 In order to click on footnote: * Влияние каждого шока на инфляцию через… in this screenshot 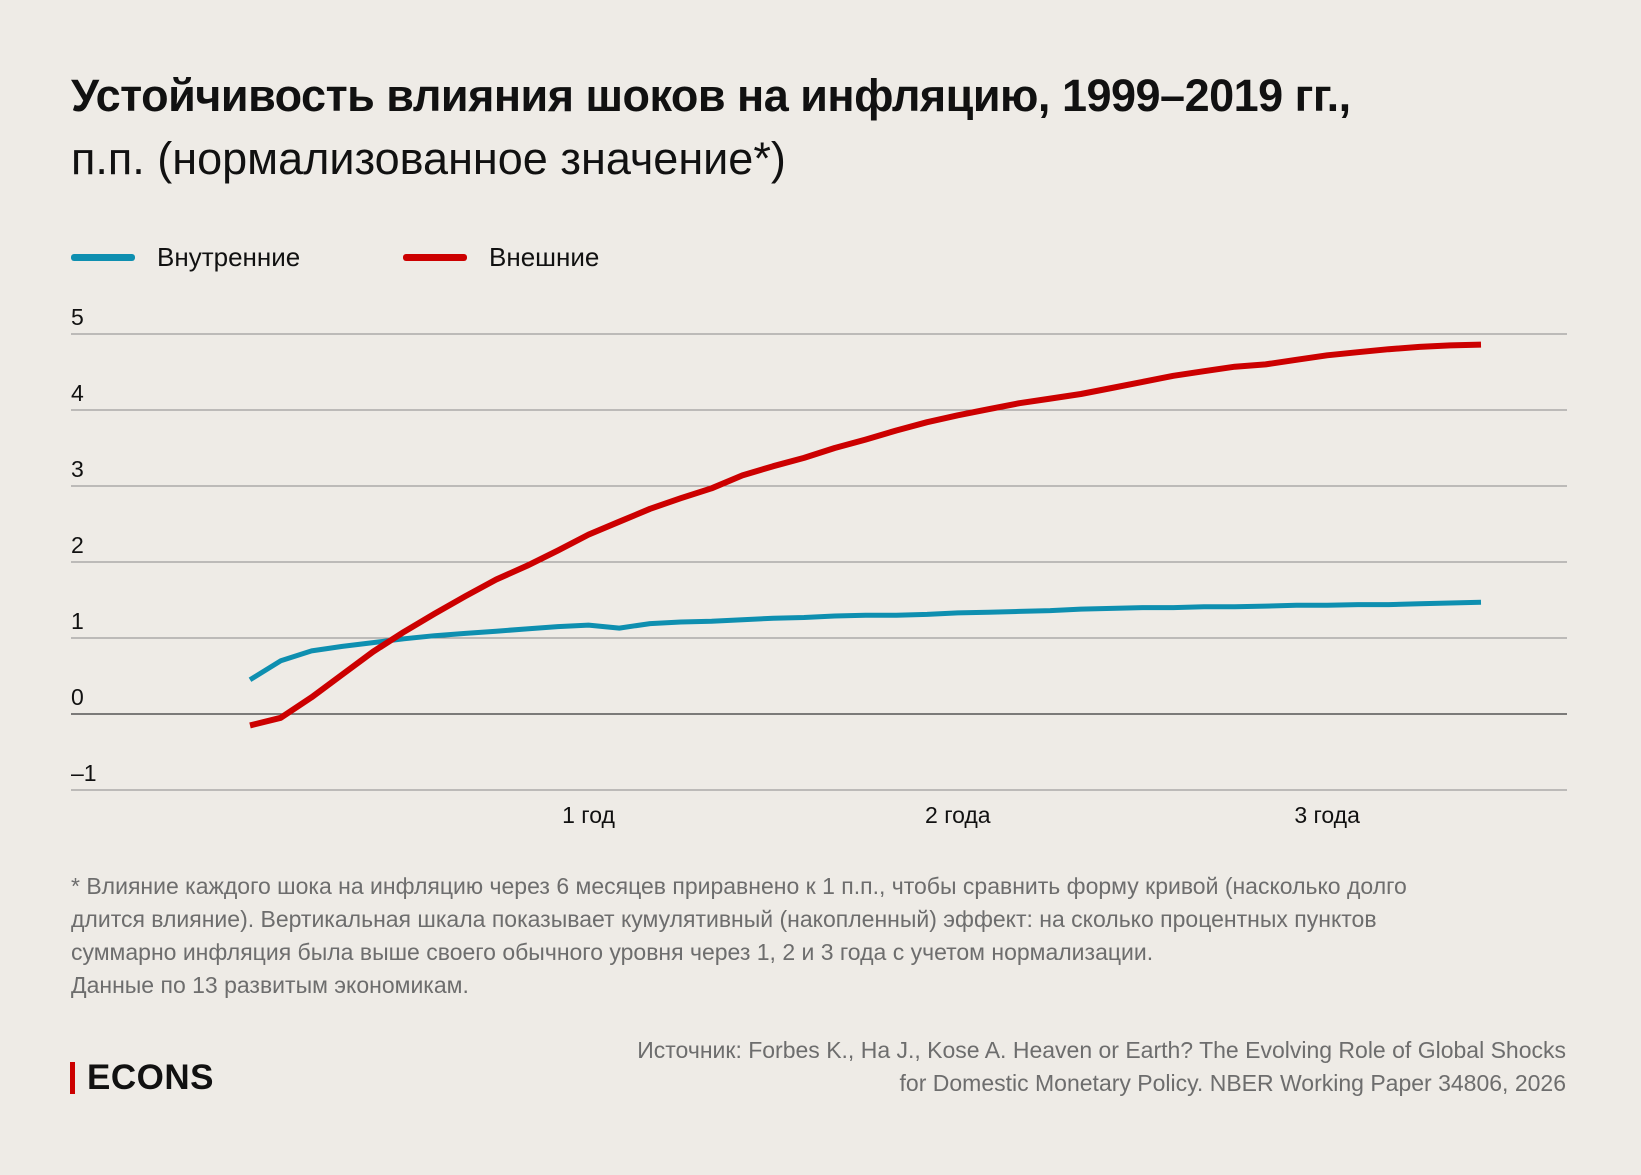, I will do `click(821, 936)`.